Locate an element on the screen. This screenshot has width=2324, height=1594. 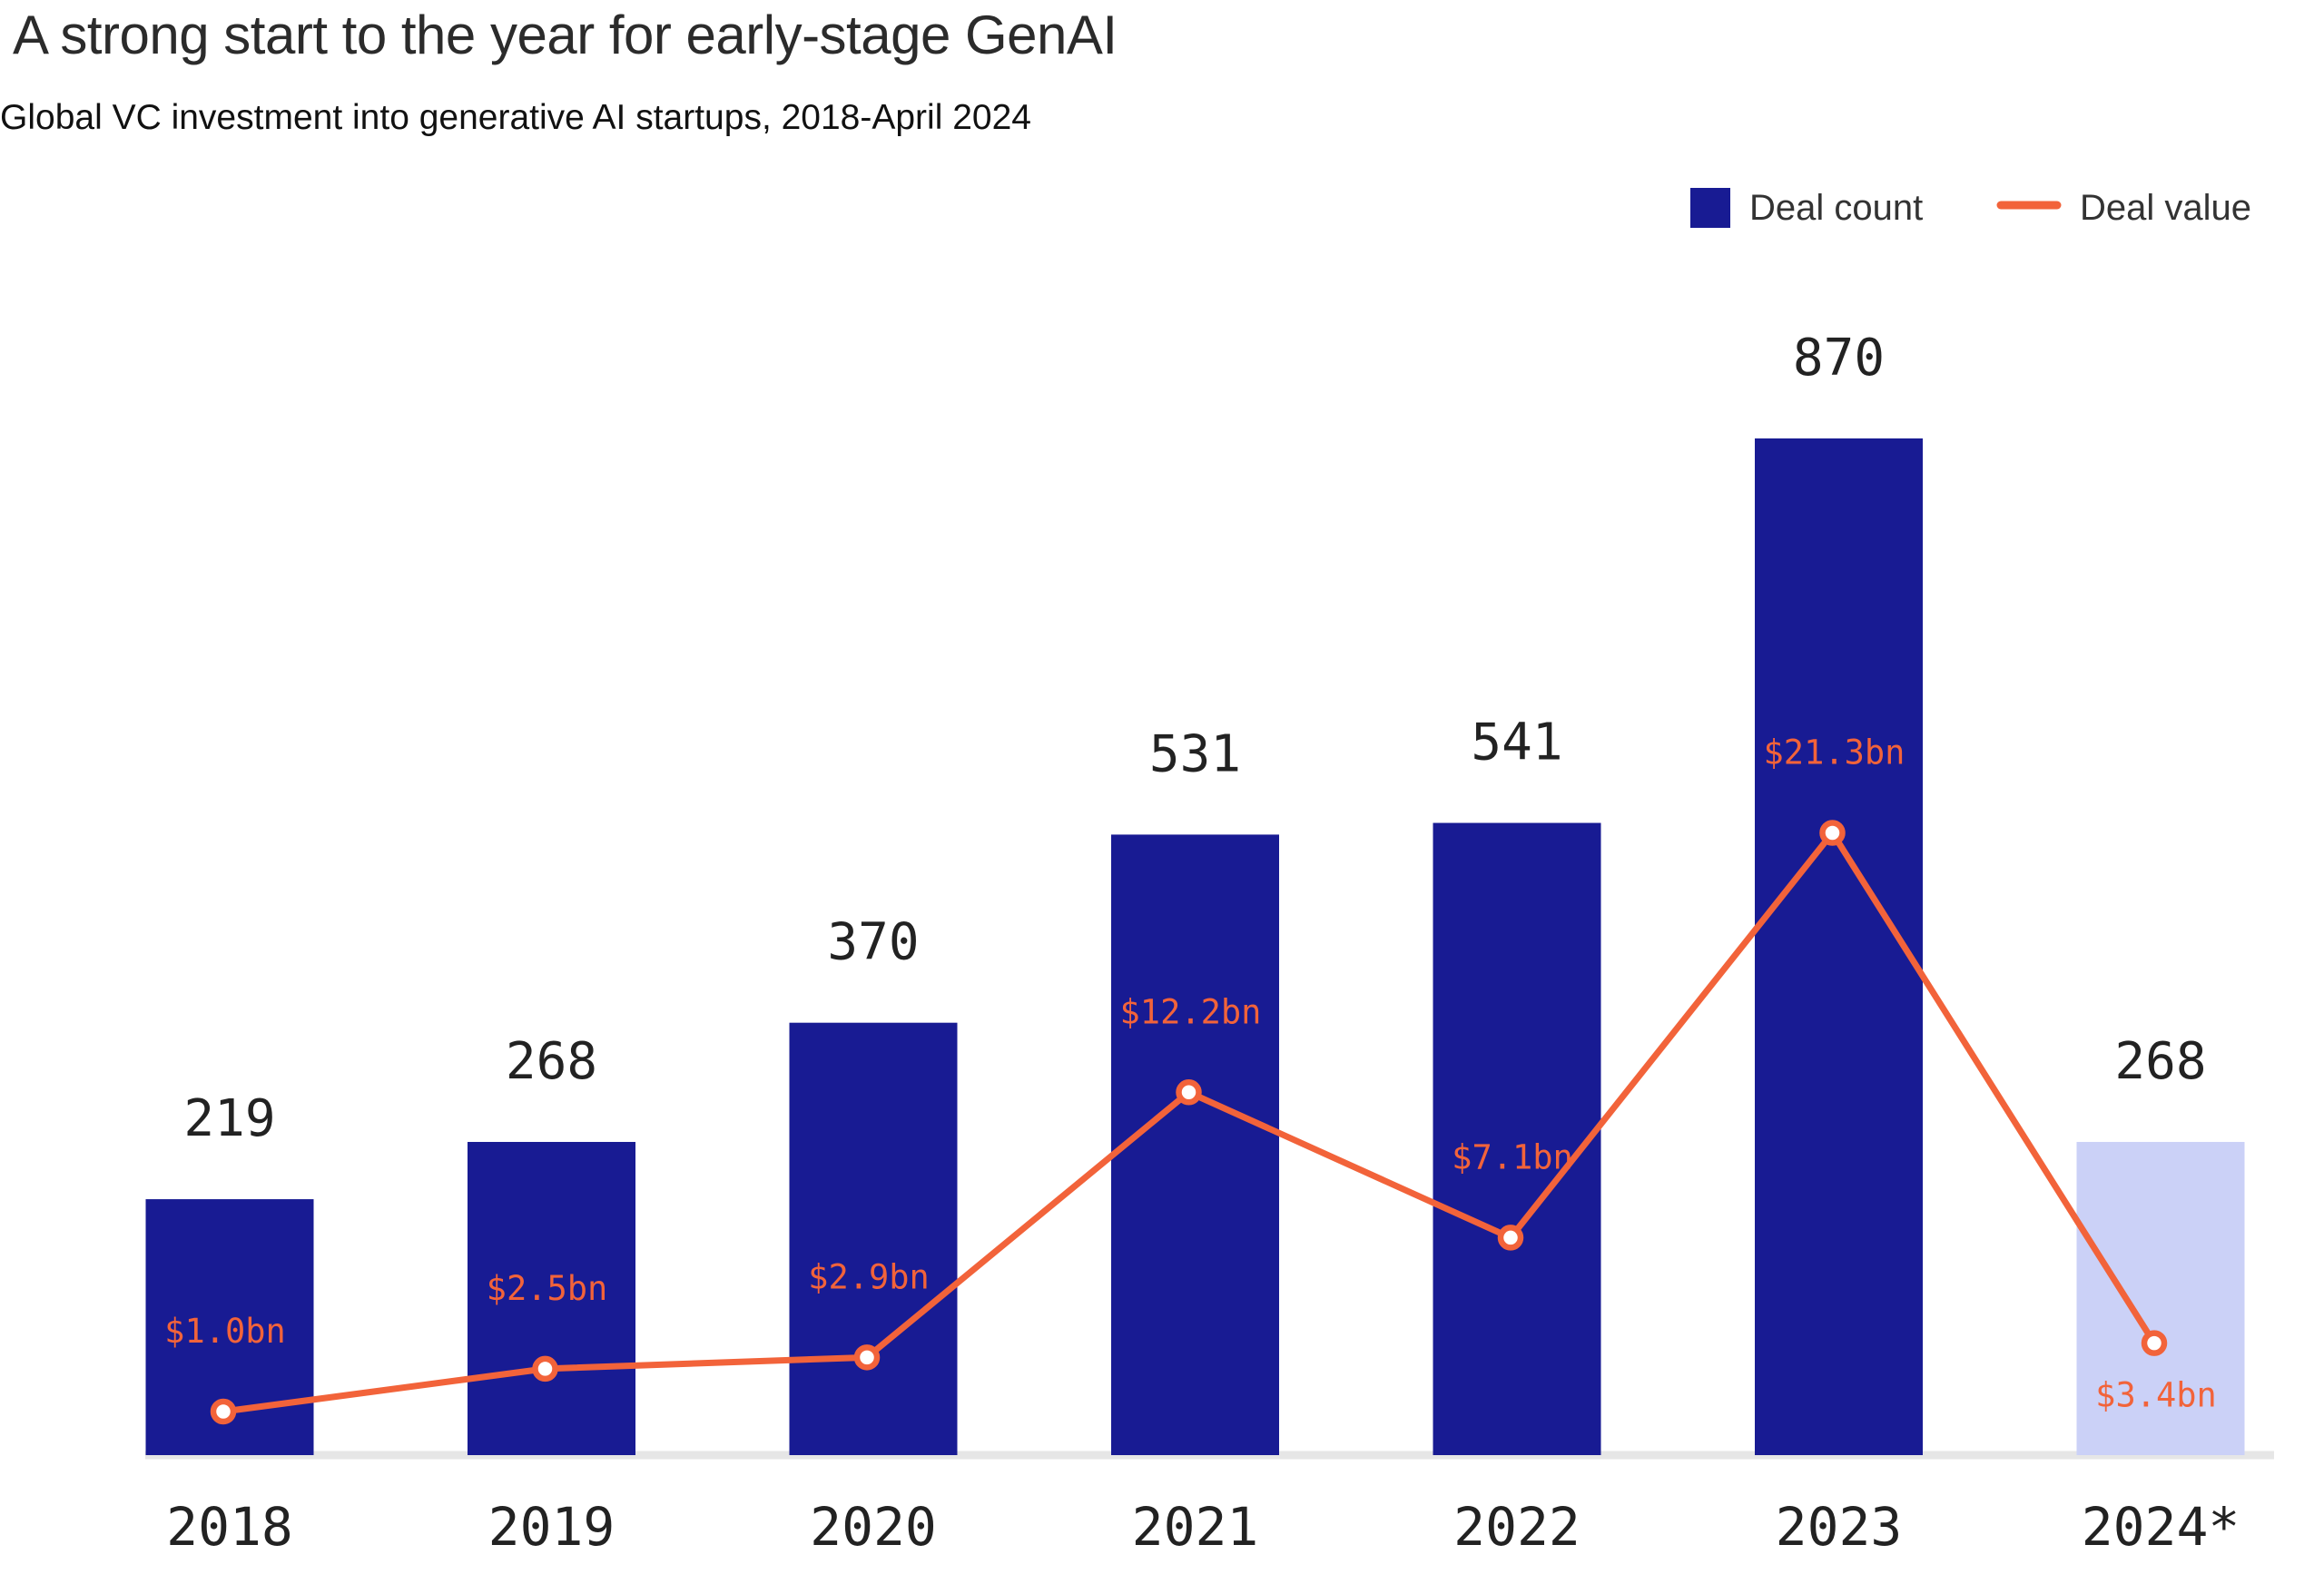
legend-label-deal-count: Deal count is located at coordinates (1836, 208).